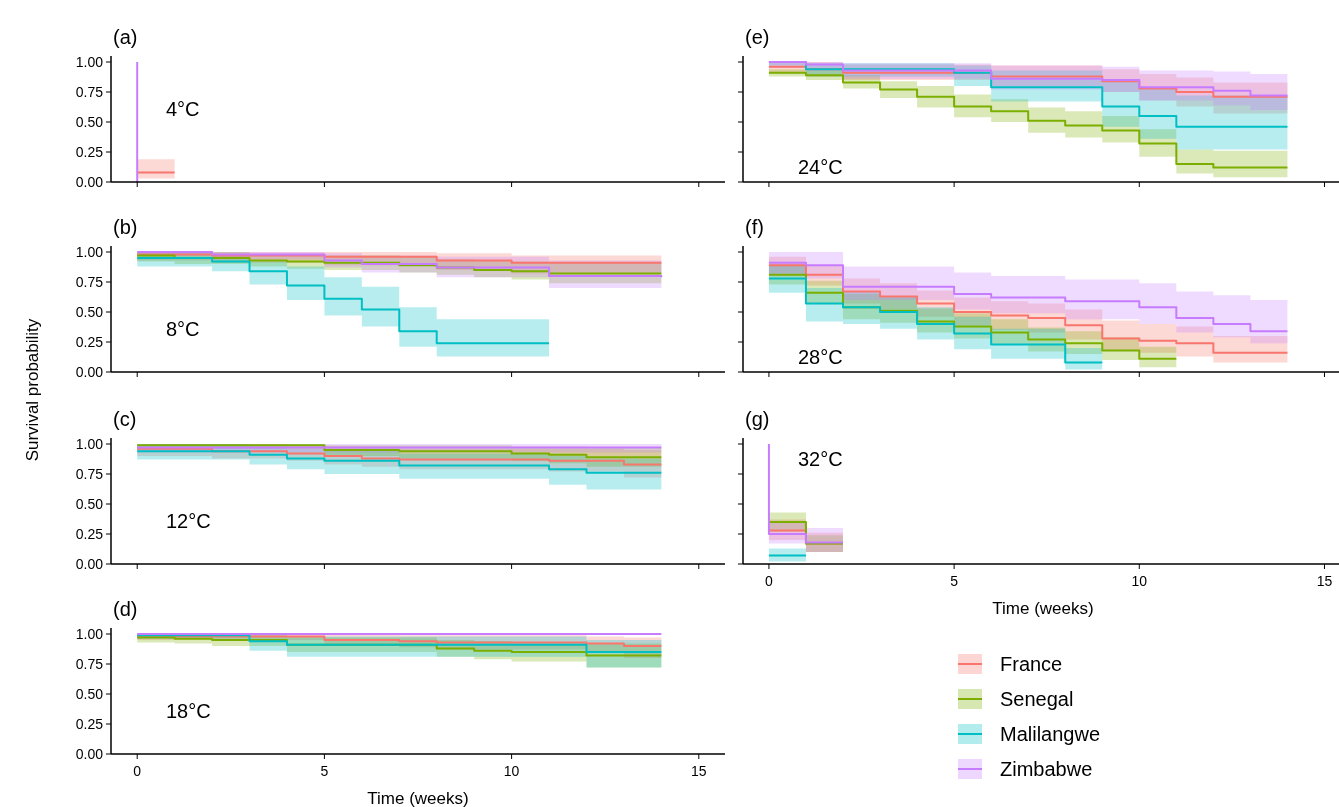  What do you see at coordinates (32, 390) in the screenshot?
I see `y-axis-title: Survival probability` at bounding box center [32, 390].